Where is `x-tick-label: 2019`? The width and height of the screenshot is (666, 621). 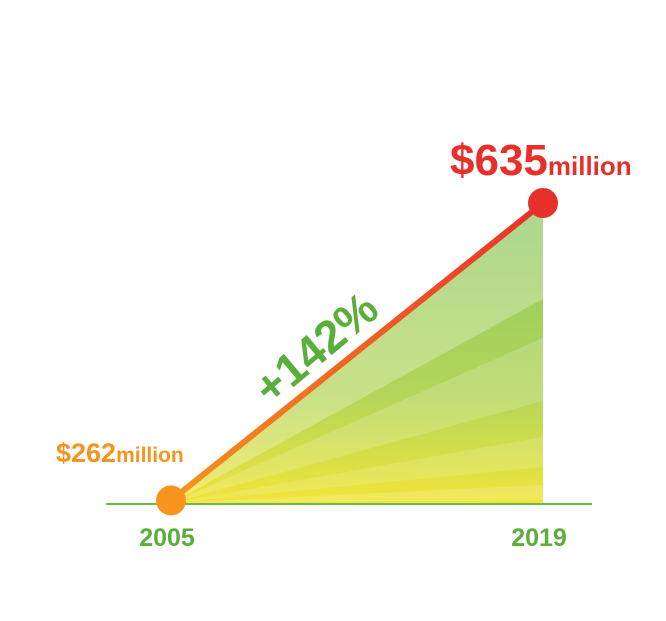
x-tick-label: 2019 is located at coordinates (539, 538).